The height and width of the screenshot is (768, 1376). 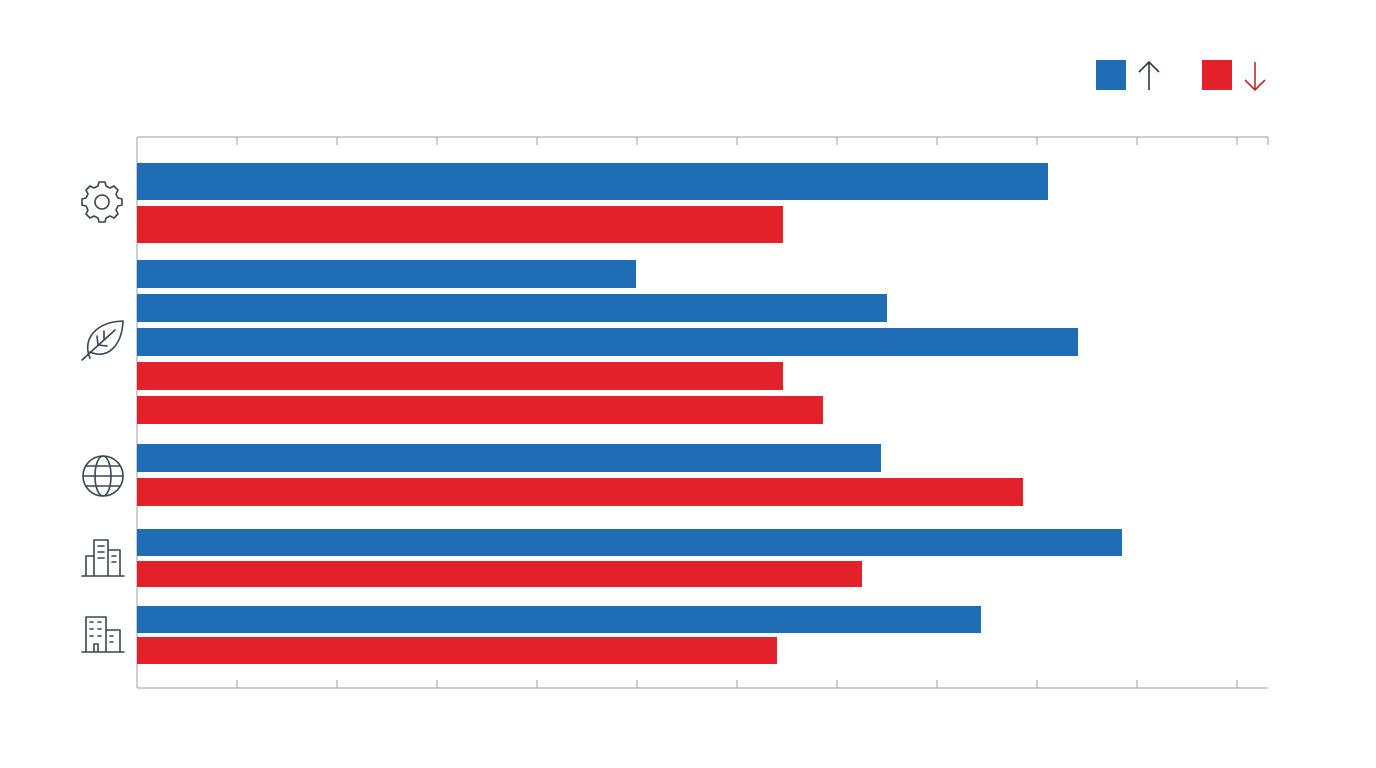 What do you see at coordinates (102, 340) in the screenshot?
I see `leaf-icon` at bounding box center [102, 340].